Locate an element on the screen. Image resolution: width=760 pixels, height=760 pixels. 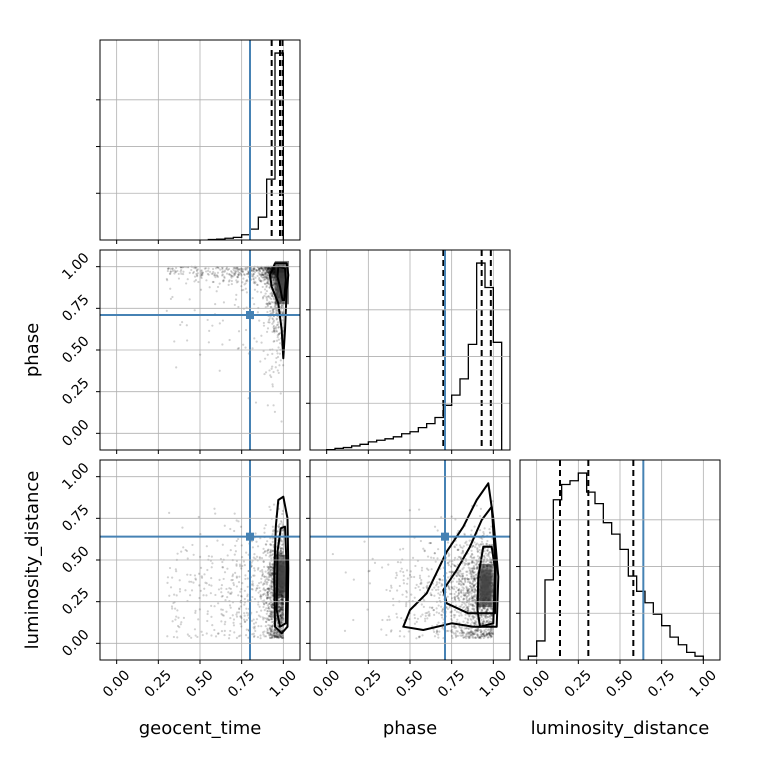
y-tick-label: 0.75 is located at coordinates (75, 308).